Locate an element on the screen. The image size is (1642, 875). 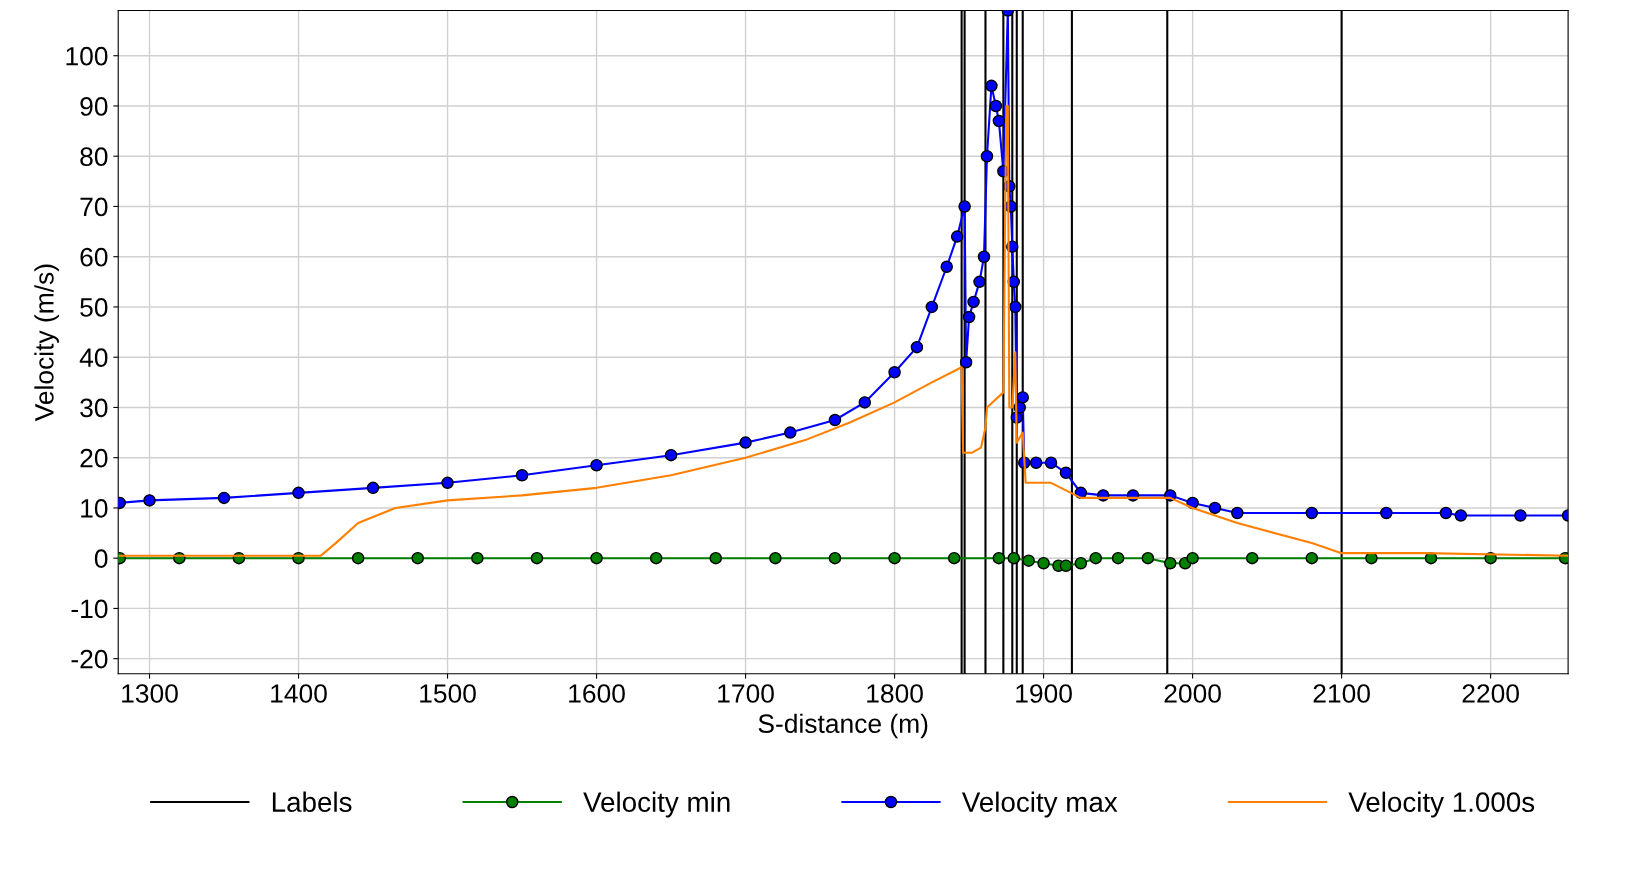
x-tick-label: 2200 is located at coordinates (1490, 693).